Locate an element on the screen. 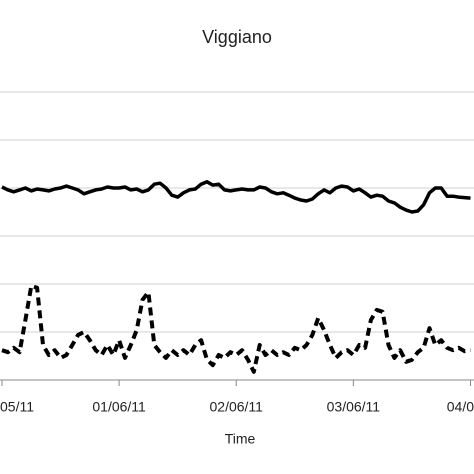  series-line is located at coordinates (236, 197).